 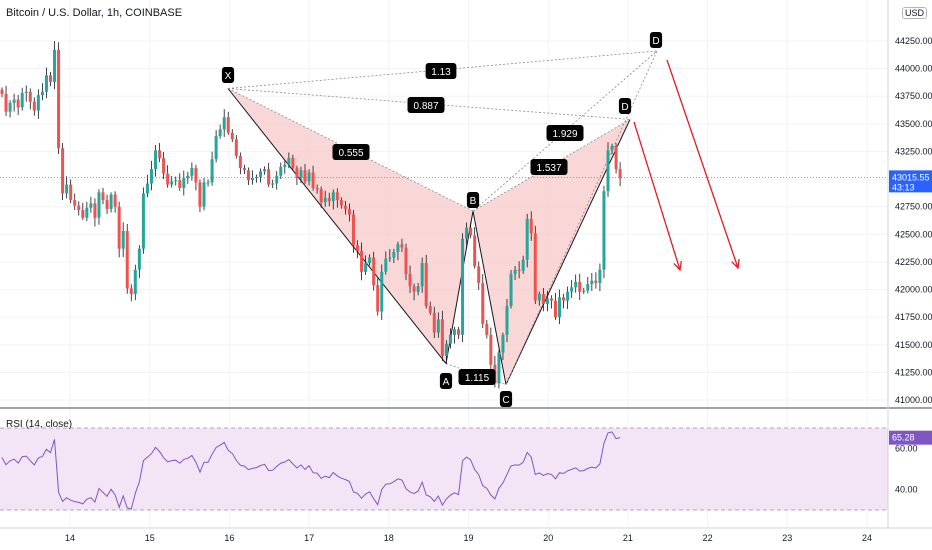 What do you see at coordinates (913, 290) in the screenshot?
I see `price-tick-label: 42000.00` at bounding box center [913, 290].